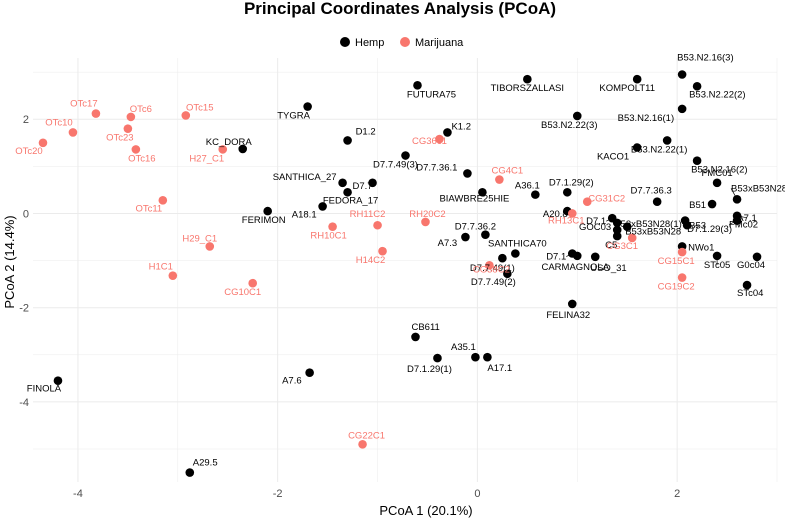 This screenshot has width=785, height=519. What do you see at coordinates (366, 131) in the screenshot?
I see `point-label-hemp: D1.2` at bounding box center [366, 131].